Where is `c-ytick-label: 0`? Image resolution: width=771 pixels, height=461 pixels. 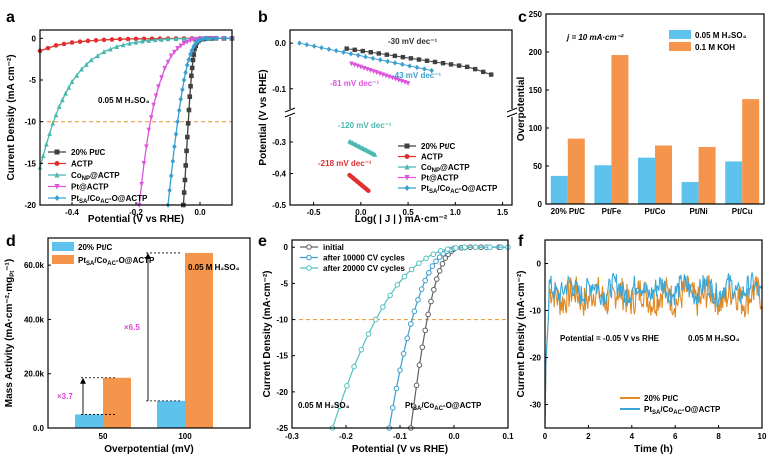 c-ytick-label: 0 is located at coordinates (540, 204).